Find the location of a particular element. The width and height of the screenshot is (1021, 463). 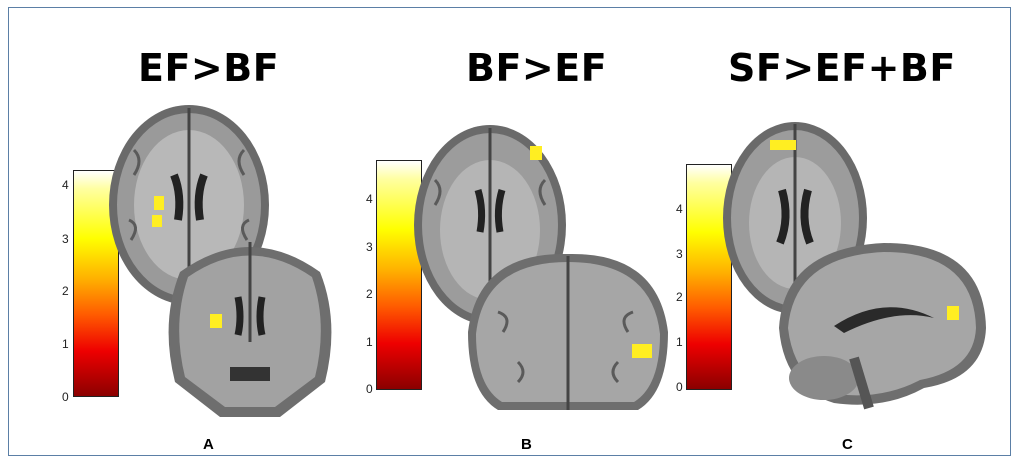

panel-b-tick-3: 3 is located at coordinates (369, 247).